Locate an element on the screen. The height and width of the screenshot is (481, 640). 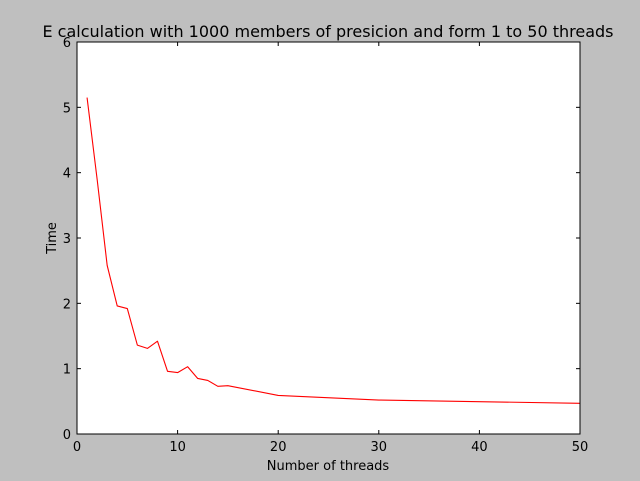
x-tick-label-2: 20 is located at coordinates (278, 447).